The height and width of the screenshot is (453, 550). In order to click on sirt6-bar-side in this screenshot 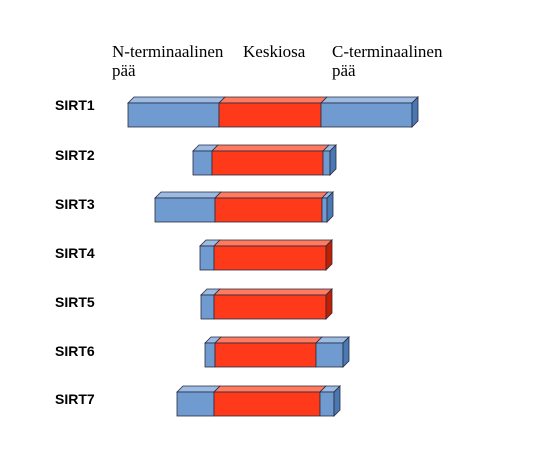, I will do `click(346, 352)`.